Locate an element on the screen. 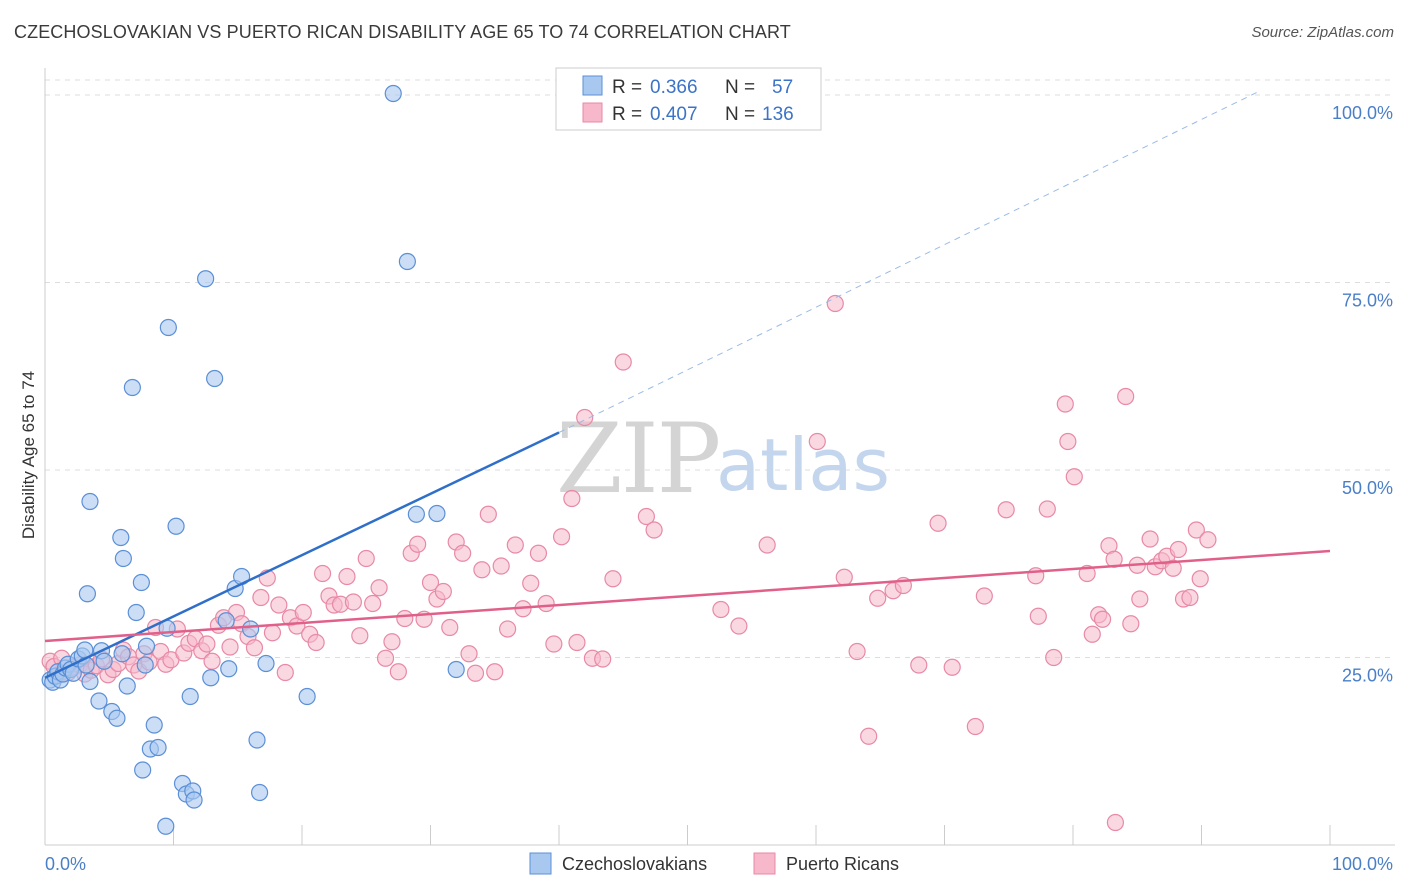 The width and height of the screenshot is (1406, 892). legend-n-label-1: N = is located at coordinates (740, 87).